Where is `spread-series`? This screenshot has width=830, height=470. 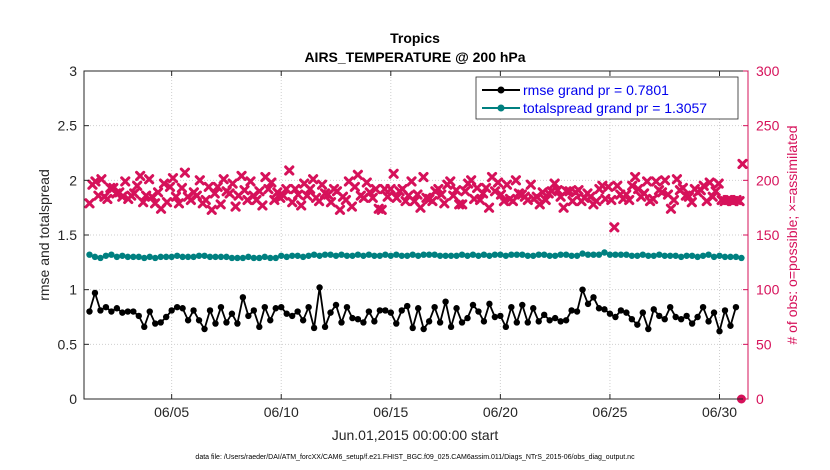 spread-series is located at coordinates (415, 255).